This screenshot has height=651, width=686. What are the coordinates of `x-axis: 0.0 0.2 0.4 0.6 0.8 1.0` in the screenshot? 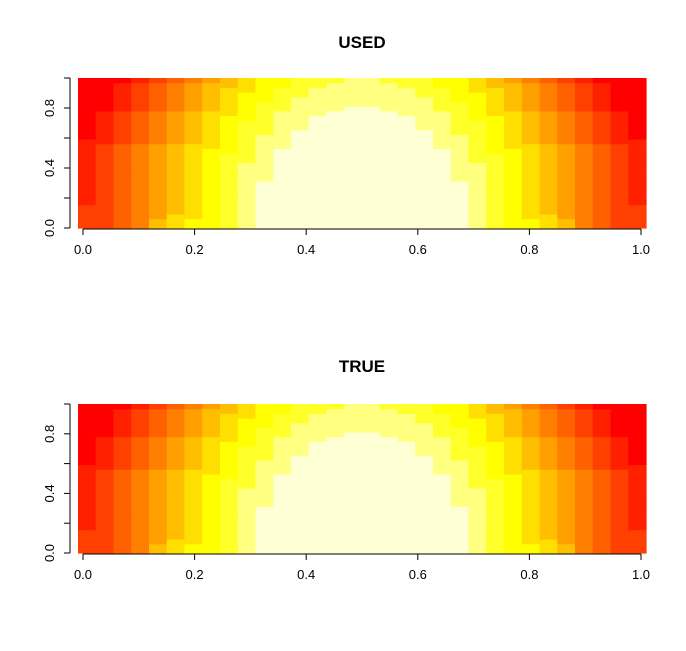 It's located at (362, 567).